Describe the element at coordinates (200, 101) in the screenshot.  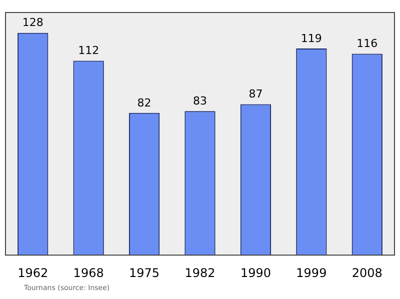
I see `data-label: 83` at that location.